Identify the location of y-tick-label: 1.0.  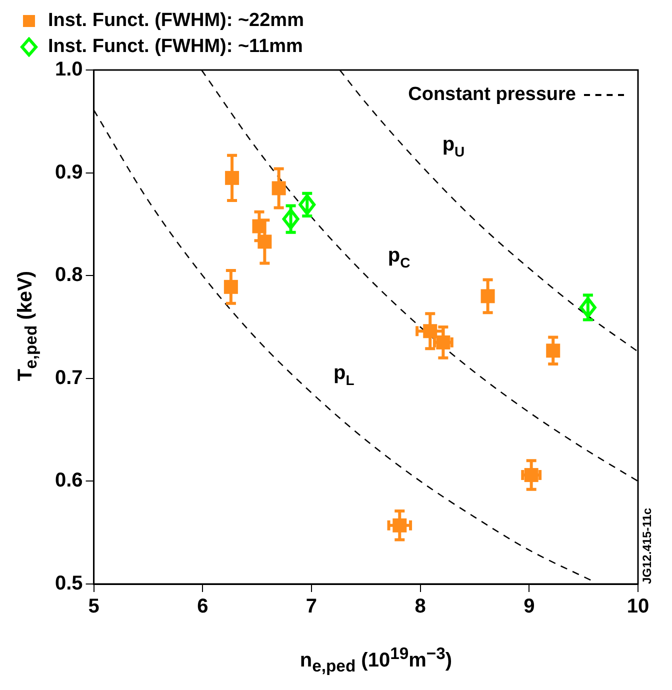
(68, 69).